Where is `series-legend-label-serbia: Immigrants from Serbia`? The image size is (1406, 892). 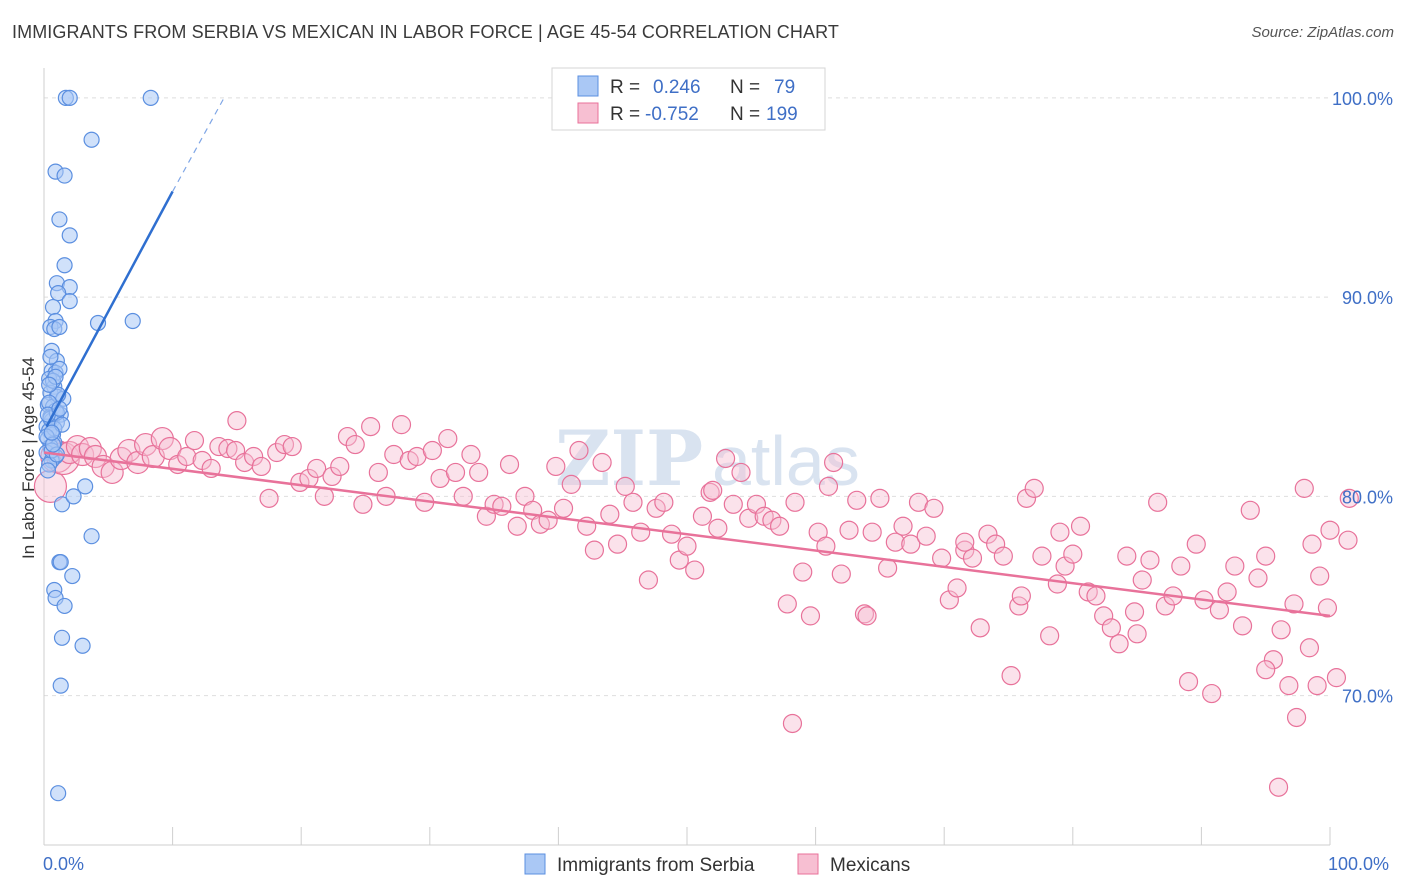
series-legend-label-serbia: Immigrants from Serbia is located at coordinates (656, 865).